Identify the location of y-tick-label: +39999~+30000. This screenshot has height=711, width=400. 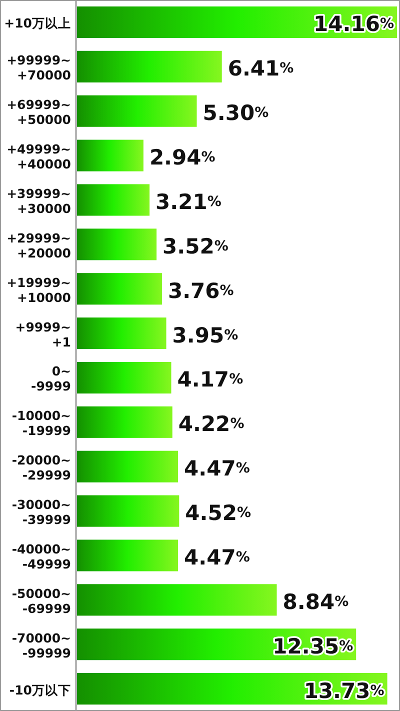
(39, 201).